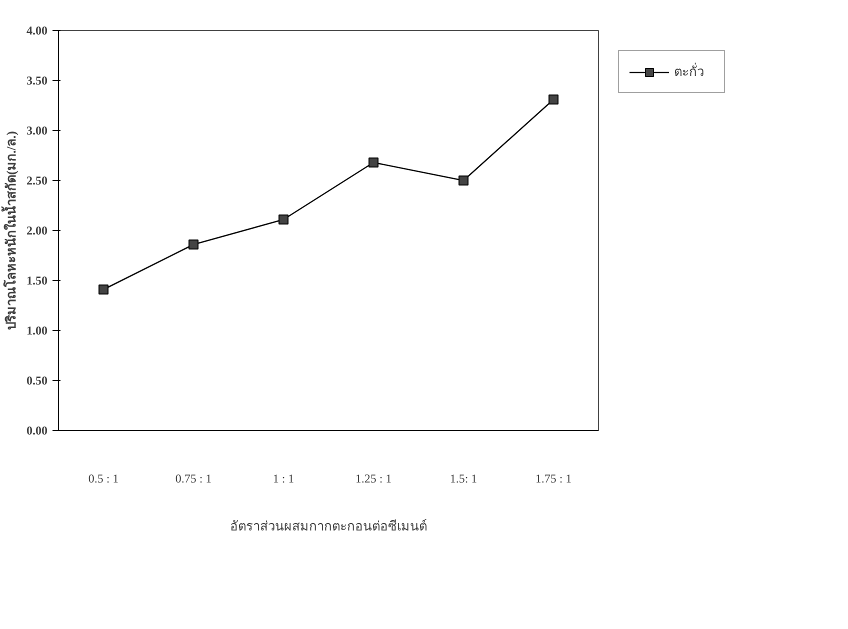 This screenshot has height=629, width=848. Describe the element at coordinates (37, 331) in the screenshot. I see `y-tick-label: 1.00` at that location.